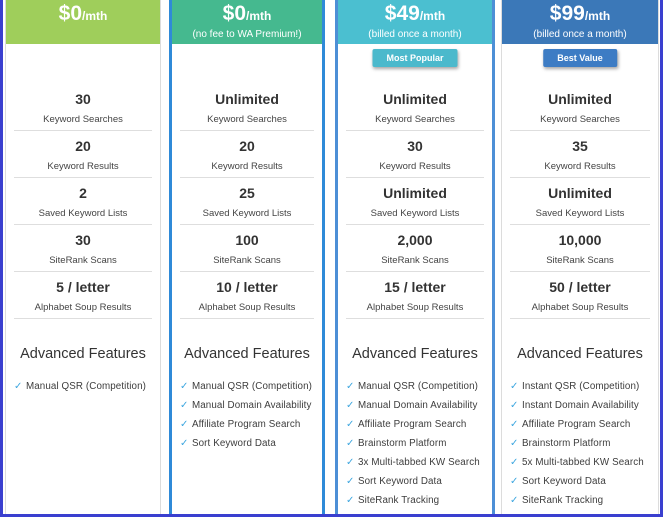  Describe the element at coordinates (580, 13) in the screenshot. I see `plan-price: $99/mth` at that location.